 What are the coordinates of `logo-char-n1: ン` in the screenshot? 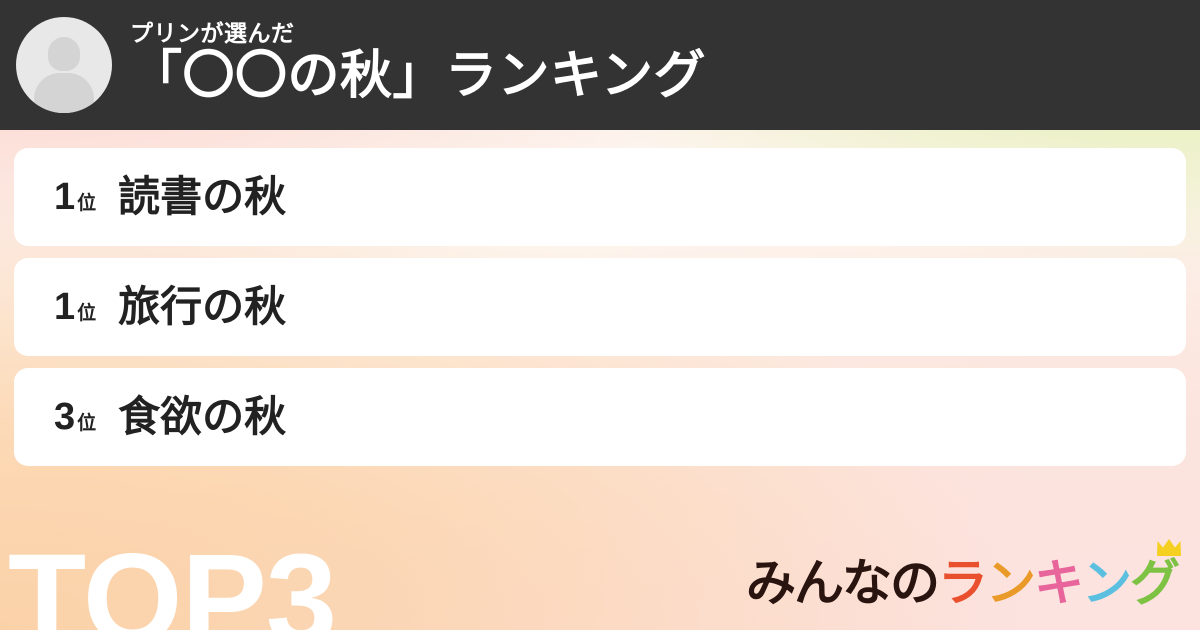 It's located at (1011, 583).